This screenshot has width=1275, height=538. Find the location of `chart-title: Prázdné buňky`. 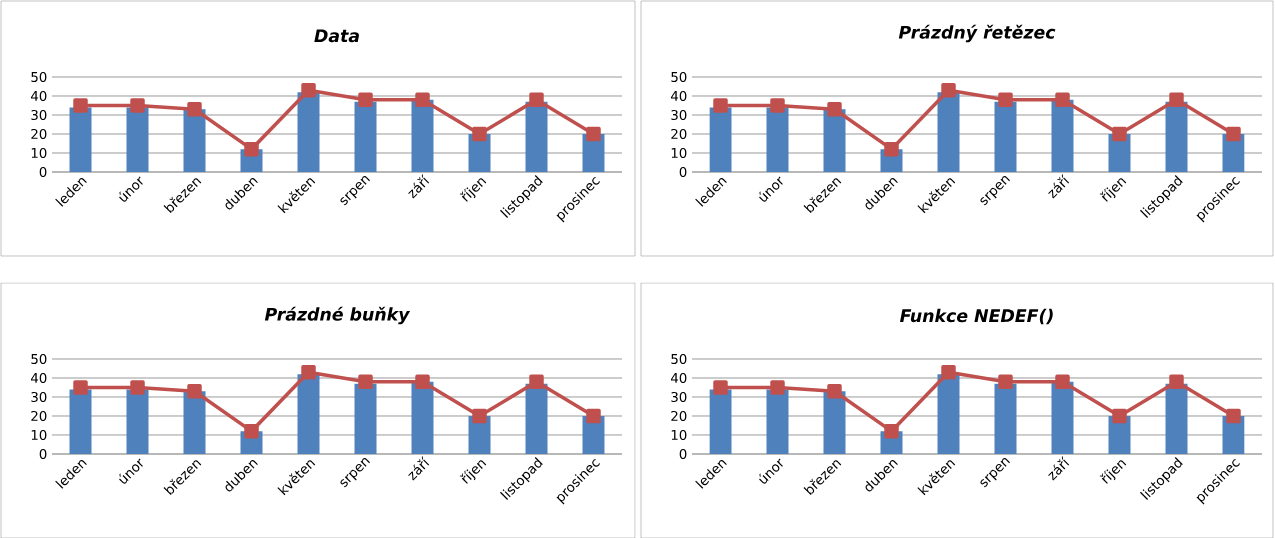

chart-title: Prázdné buňky is located at coordinates (337, 315).